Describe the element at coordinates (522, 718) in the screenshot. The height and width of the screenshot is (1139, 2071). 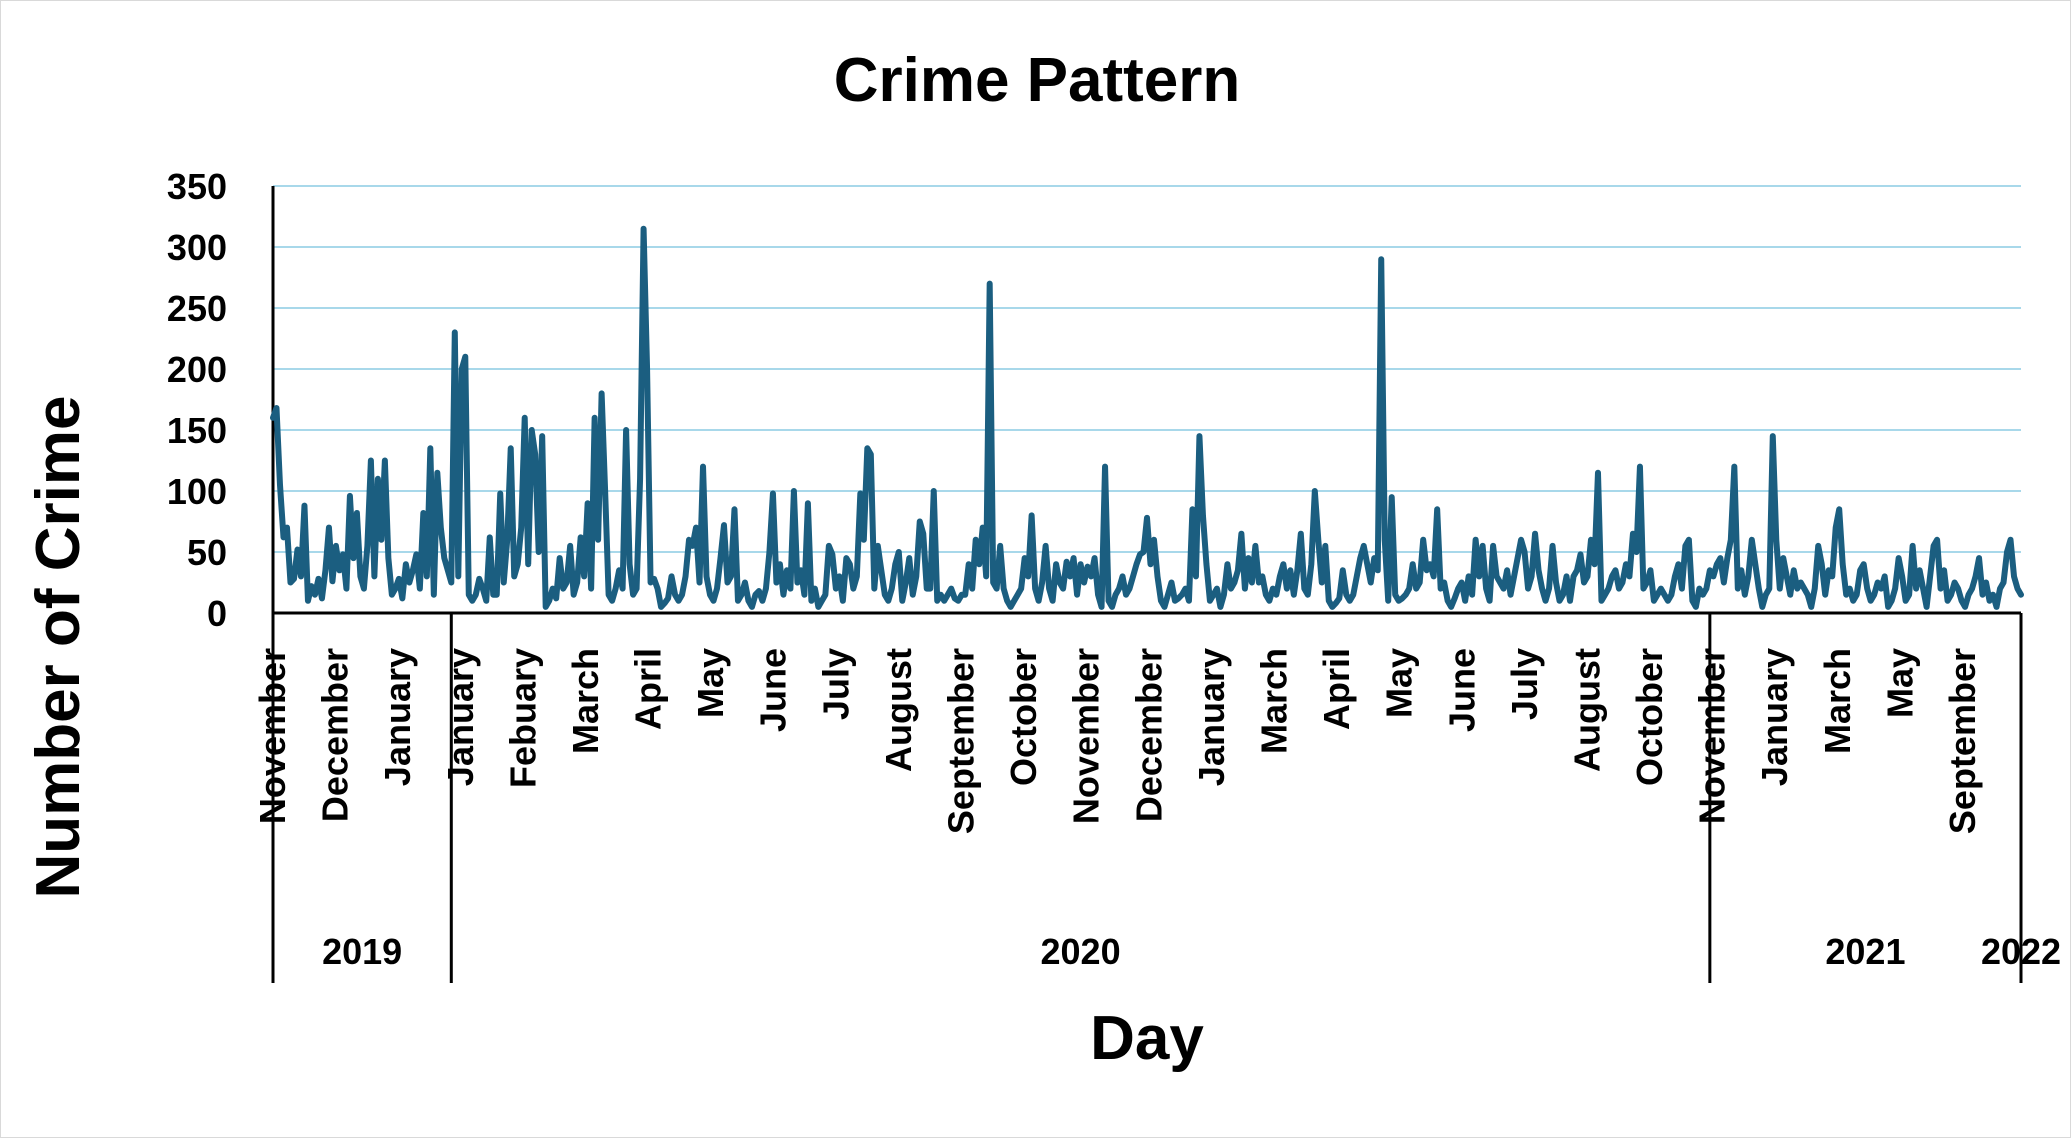
I see `x-month-label: Febuary` at that location.